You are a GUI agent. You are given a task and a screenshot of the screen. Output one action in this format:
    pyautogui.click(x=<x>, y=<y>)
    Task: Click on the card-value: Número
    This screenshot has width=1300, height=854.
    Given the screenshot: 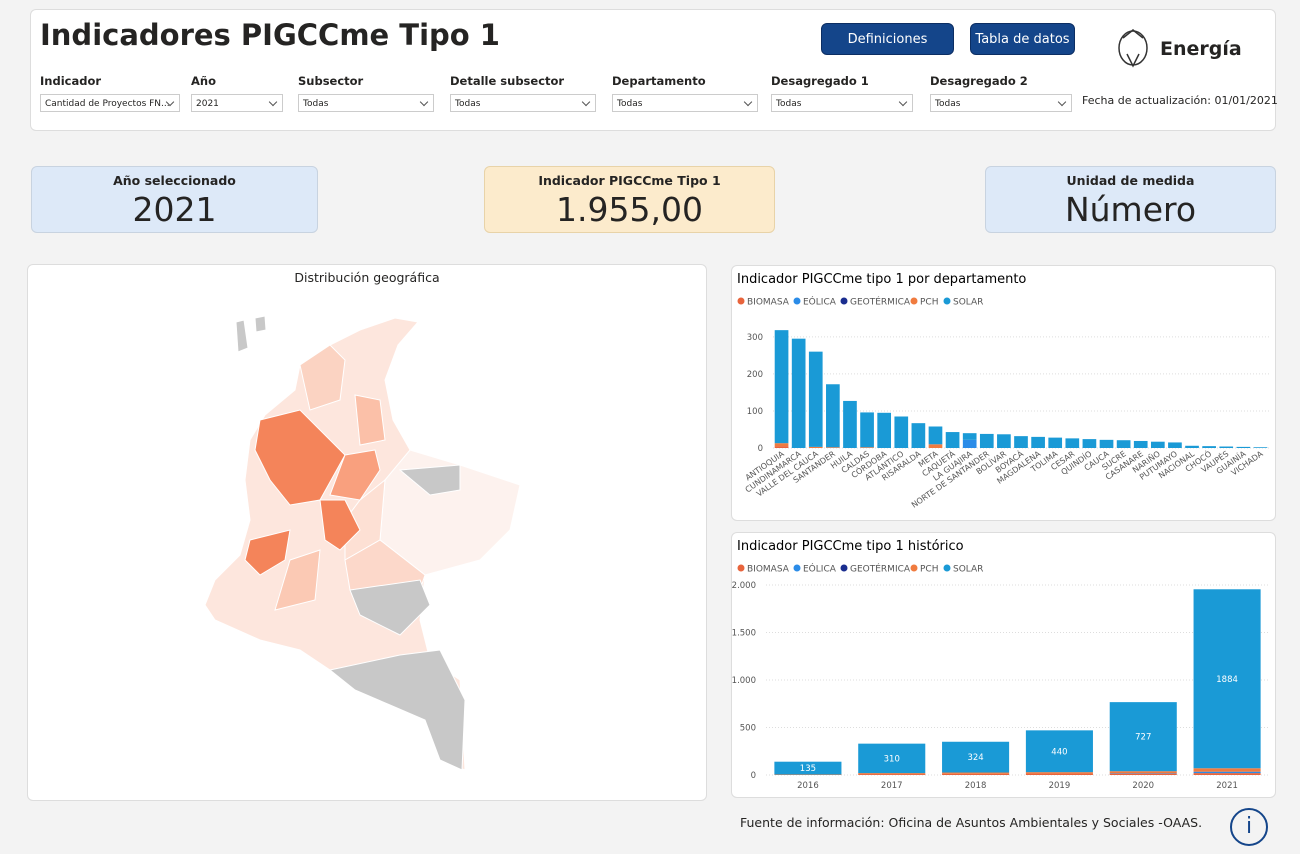 What is the action you would take?
    pyautogui.click(x=1130, y=209)
    